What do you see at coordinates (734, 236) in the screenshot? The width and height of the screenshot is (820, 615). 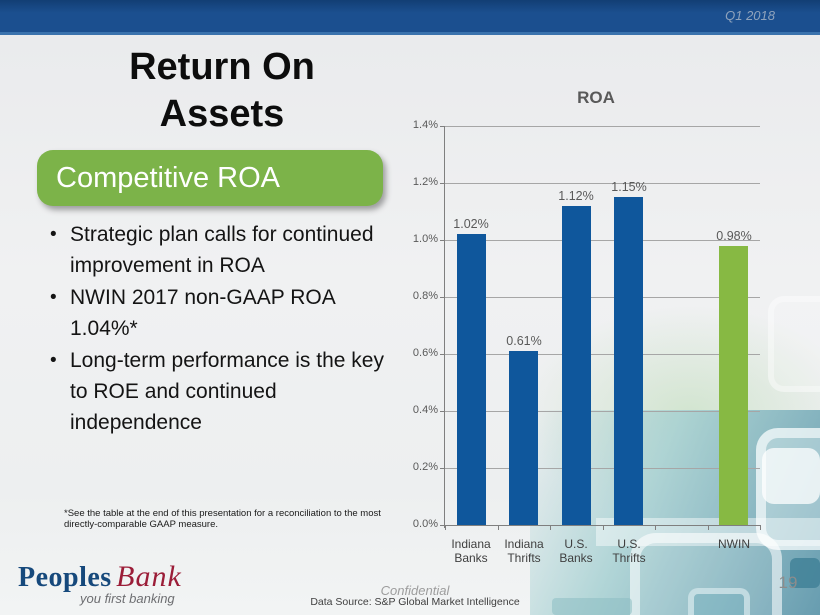 I see `bar-value-label: 0.98%` at bounding box center [734, 236].